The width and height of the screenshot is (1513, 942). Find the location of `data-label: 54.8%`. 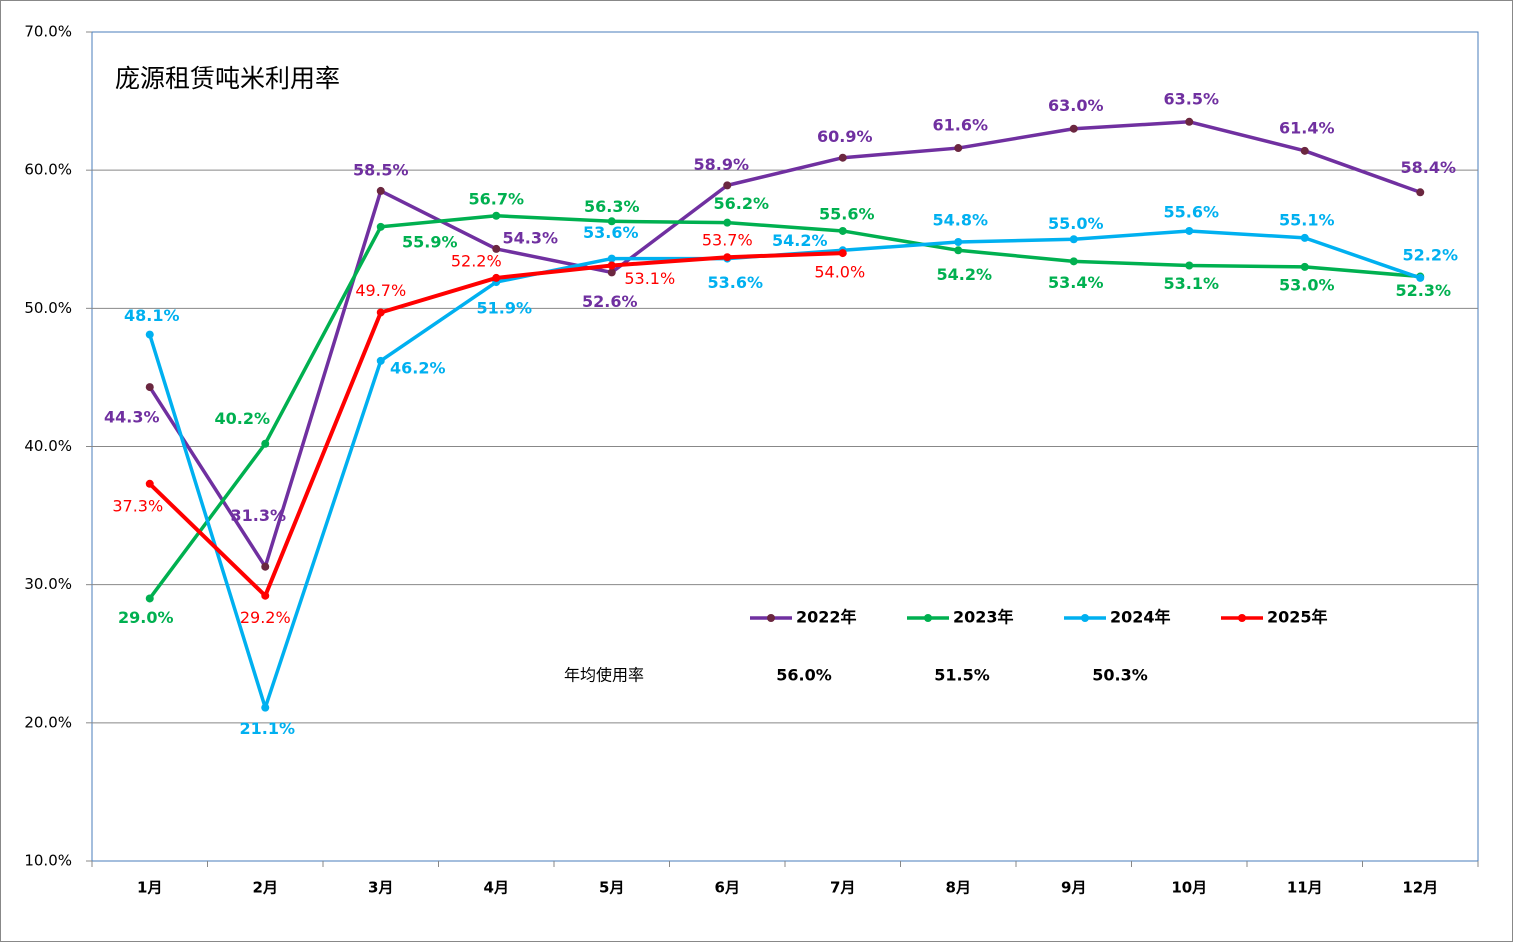

data-label: 54.8% is located at coordinates (960, 220).